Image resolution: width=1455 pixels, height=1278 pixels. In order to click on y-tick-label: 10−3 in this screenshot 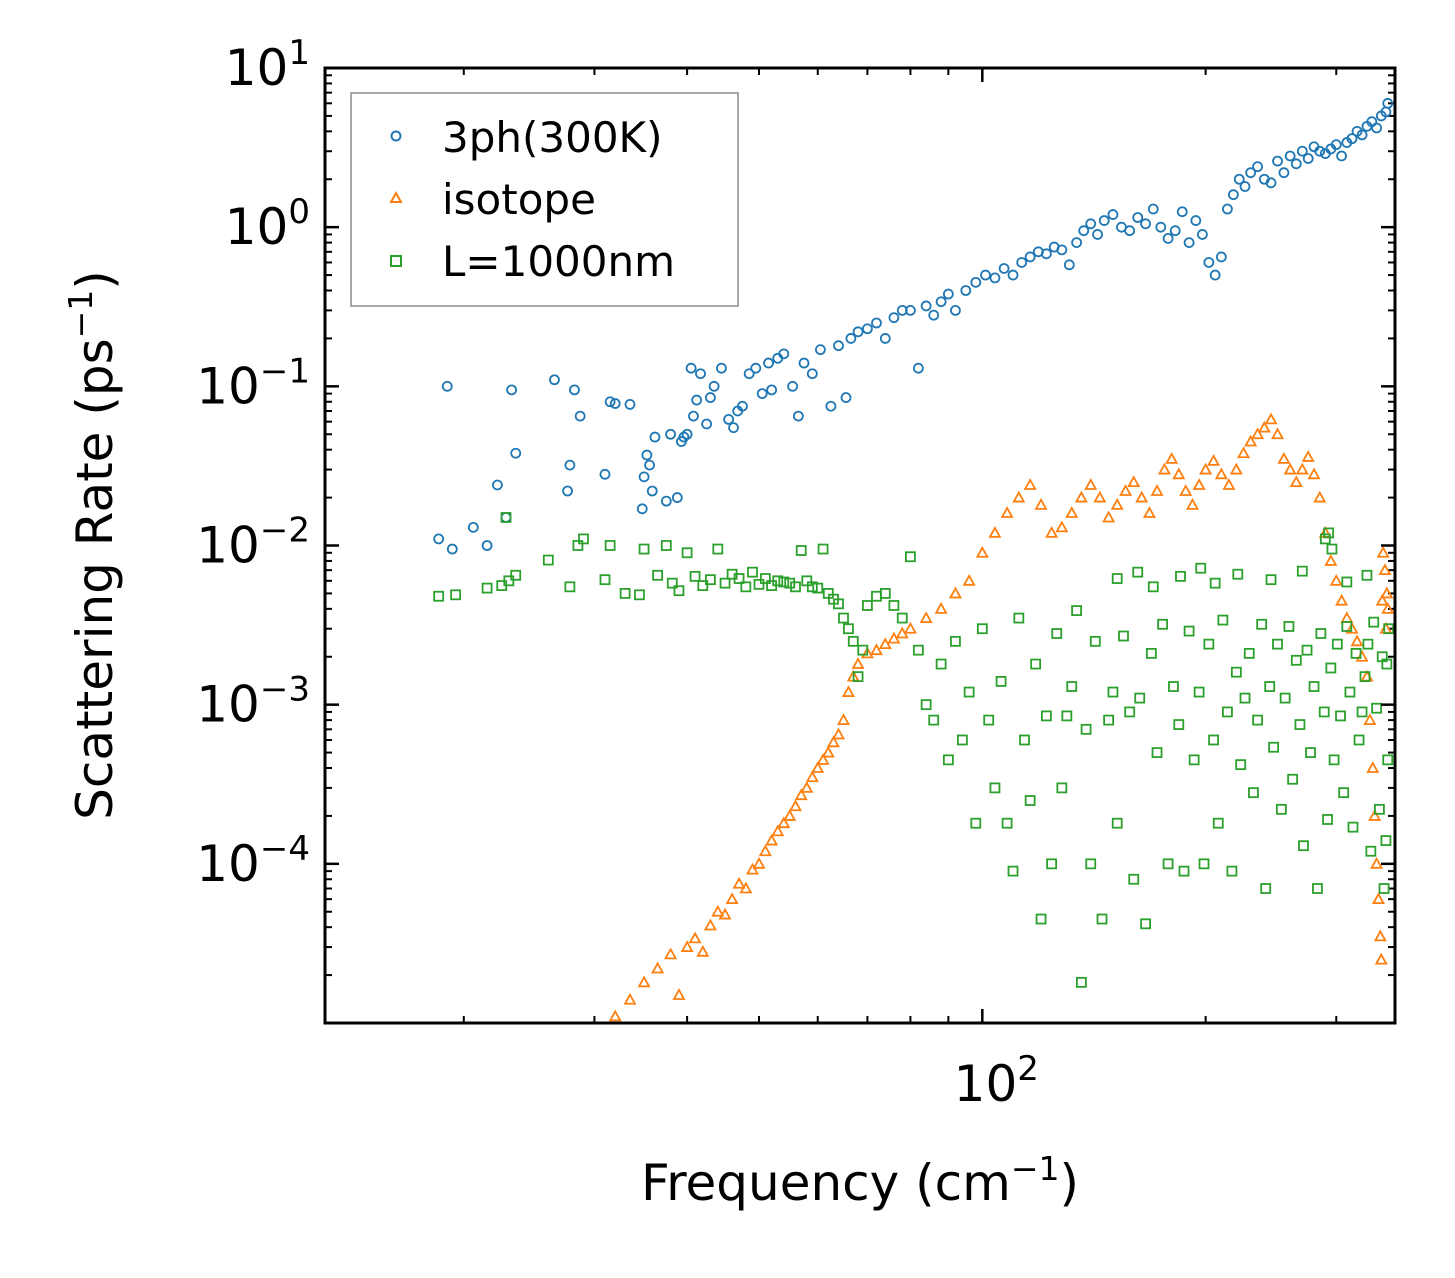, I will do `click(253, 702)`.